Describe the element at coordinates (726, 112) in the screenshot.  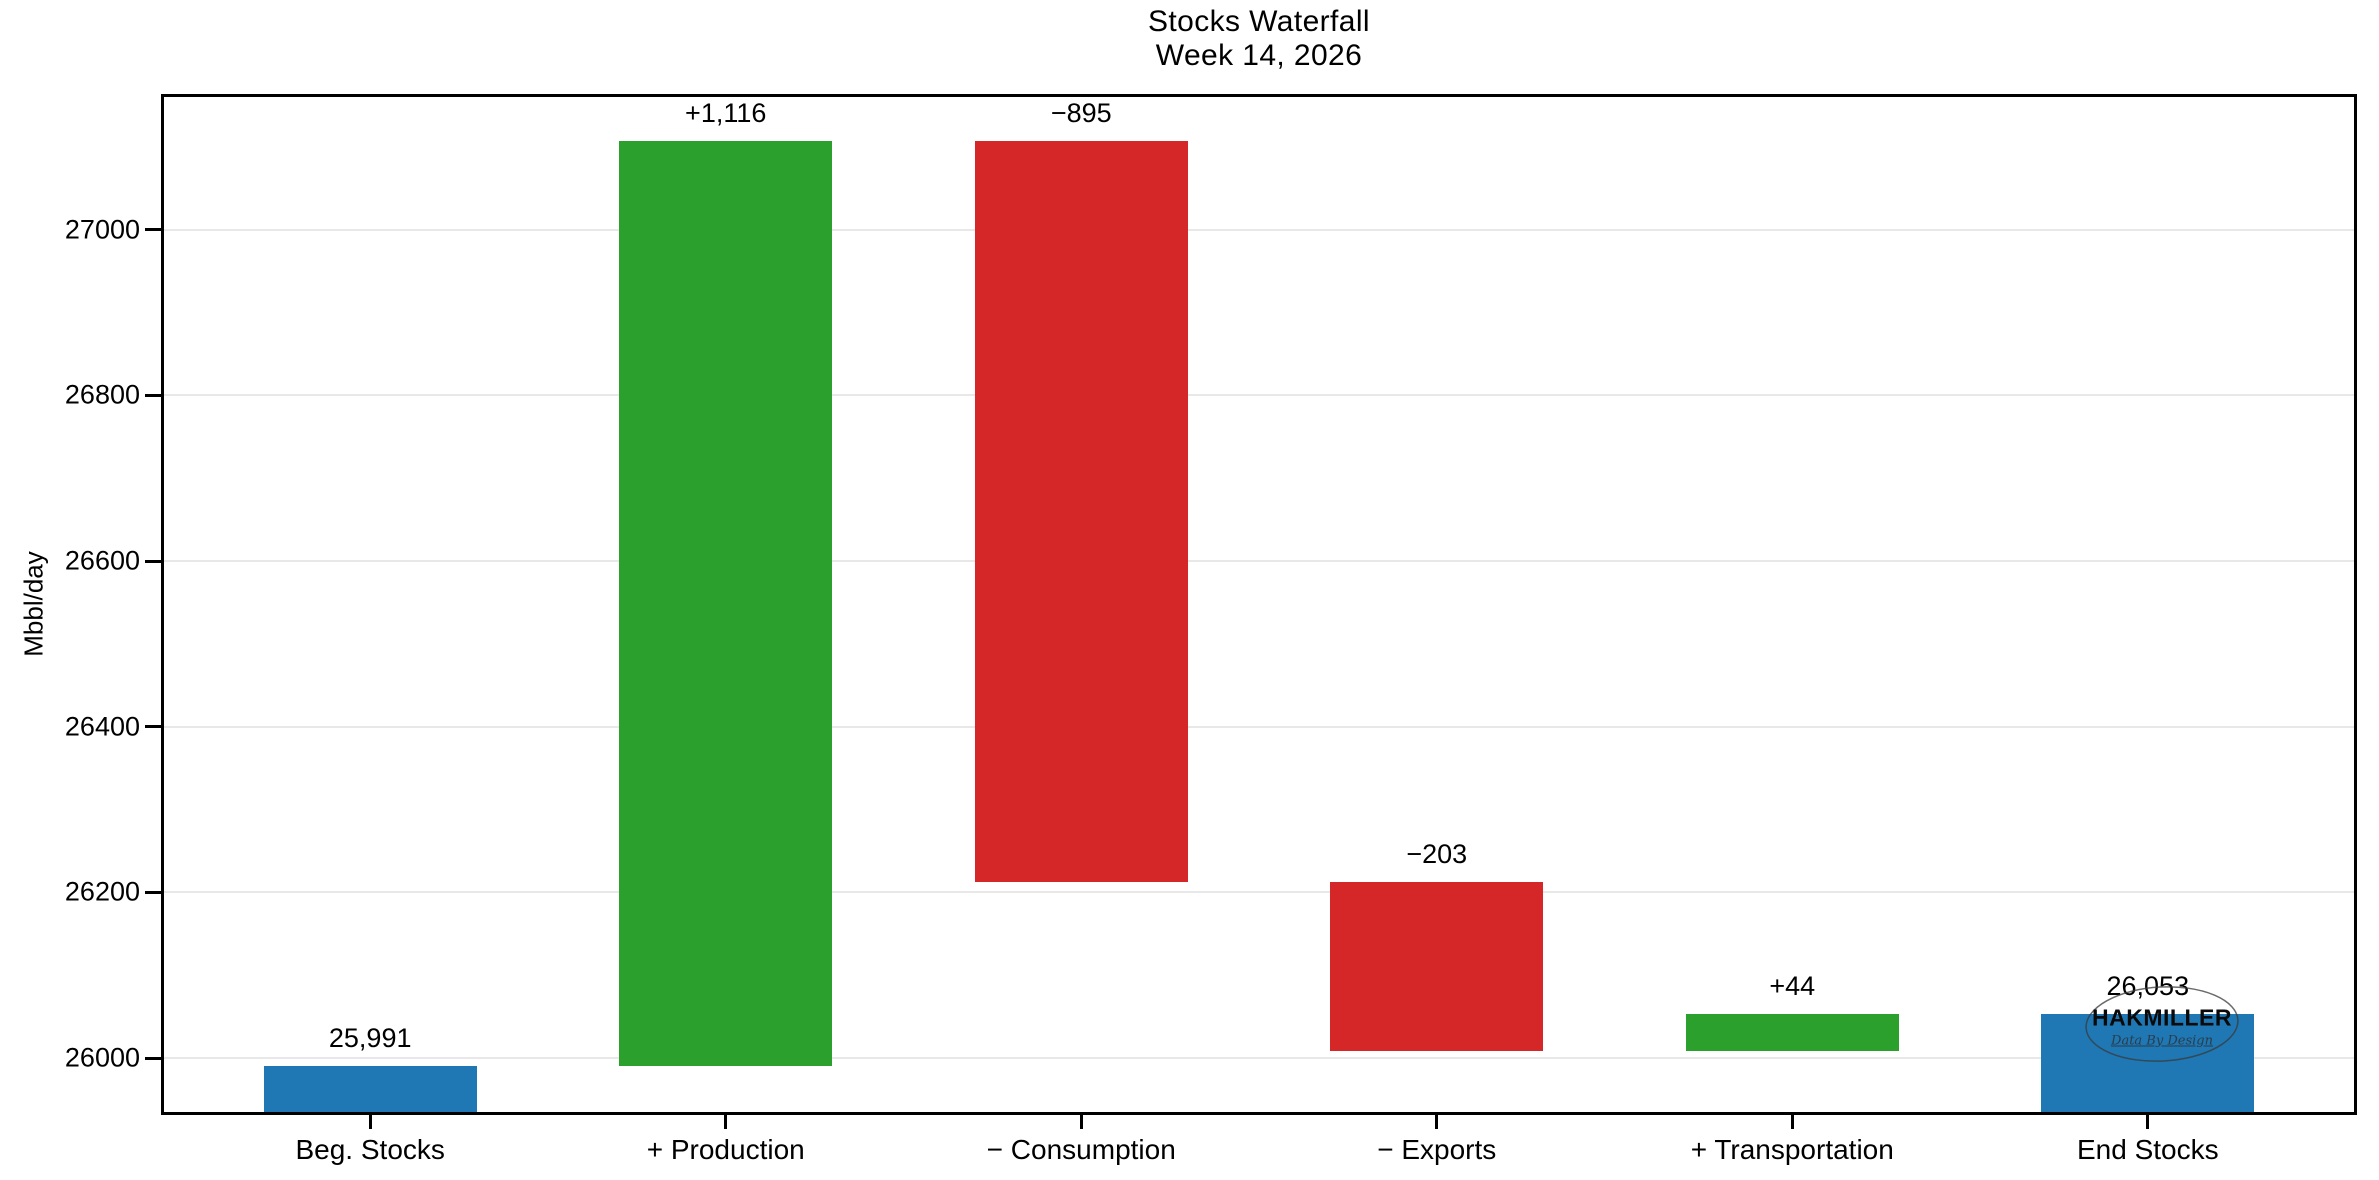
I see `bar-value-label-production: +1,116` at that location.